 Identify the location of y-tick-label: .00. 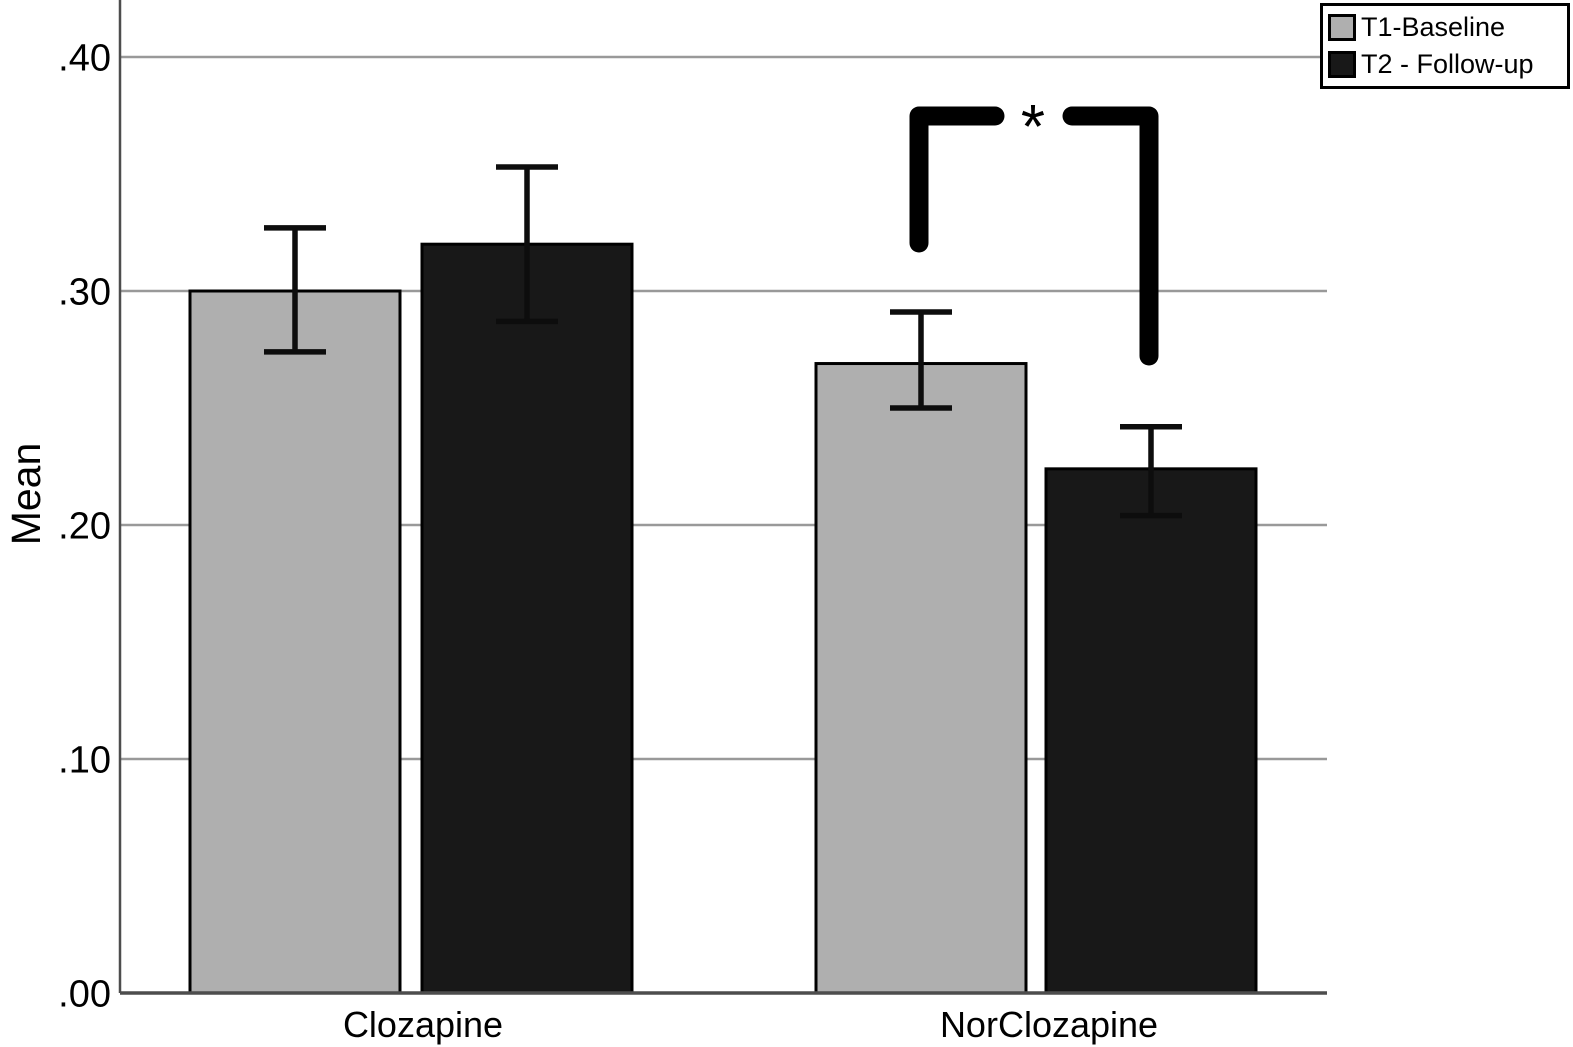
(84, 995).